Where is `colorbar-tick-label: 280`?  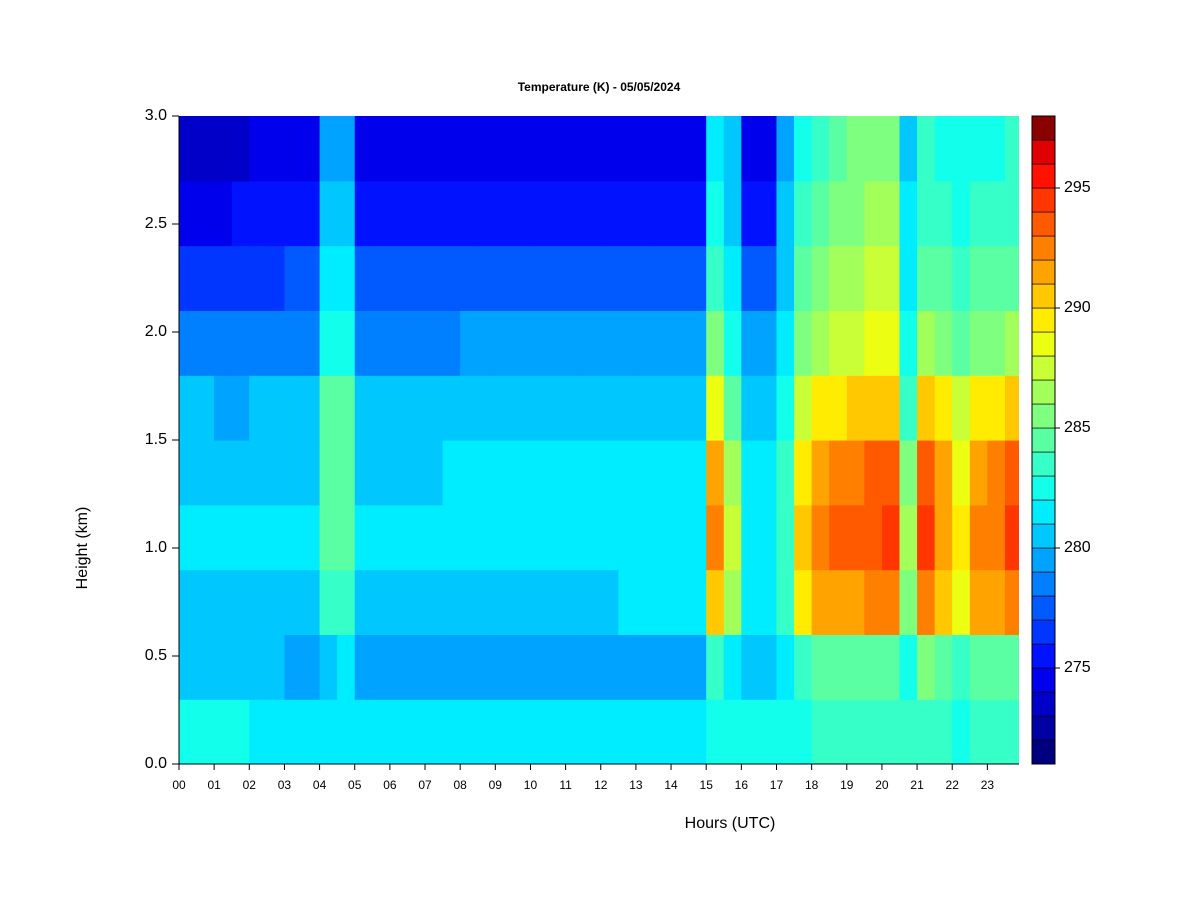 colorbar-tick-label: 280 is located at coordinates (1077, 547).